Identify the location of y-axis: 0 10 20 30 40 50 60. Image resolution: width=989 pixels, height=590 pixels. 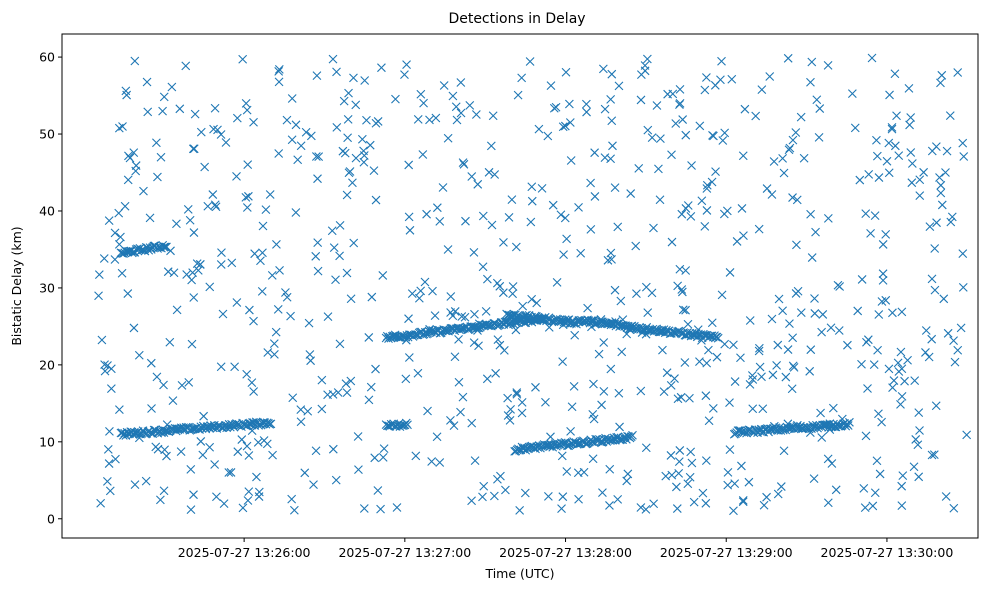
(50, 288).